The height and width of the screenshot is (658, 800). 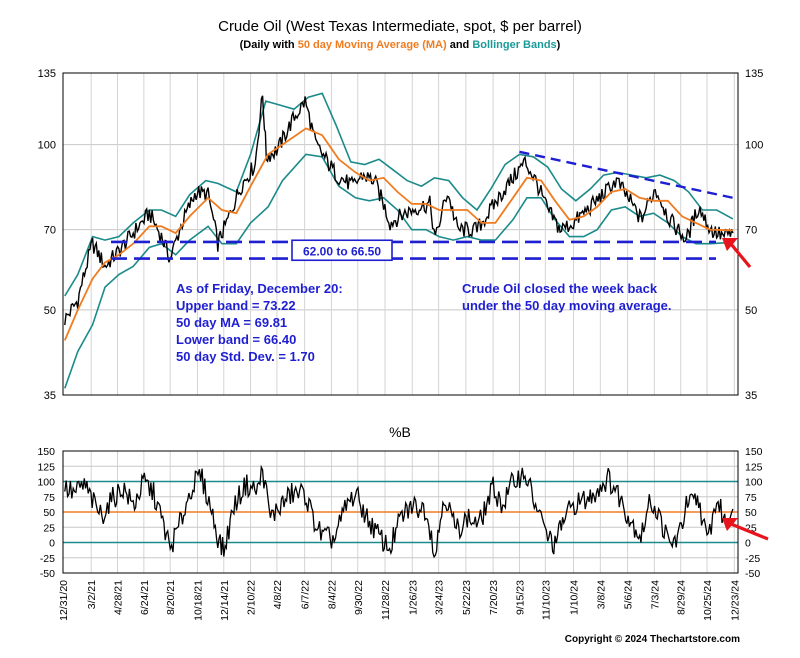 What do you see at coordinates (259, 288) in the screenshot?
I see `left-note-line-0: As of Friday, December 20:` at bounding box center [259, 288].